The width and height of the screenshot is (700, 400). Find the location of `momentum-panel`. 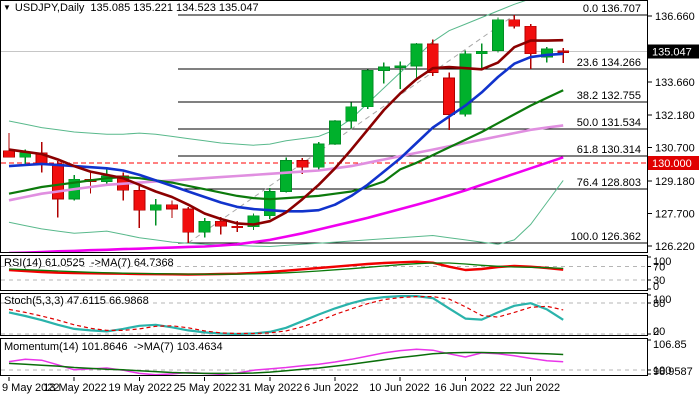

momentum-panel is located at coordinates (324, 361).